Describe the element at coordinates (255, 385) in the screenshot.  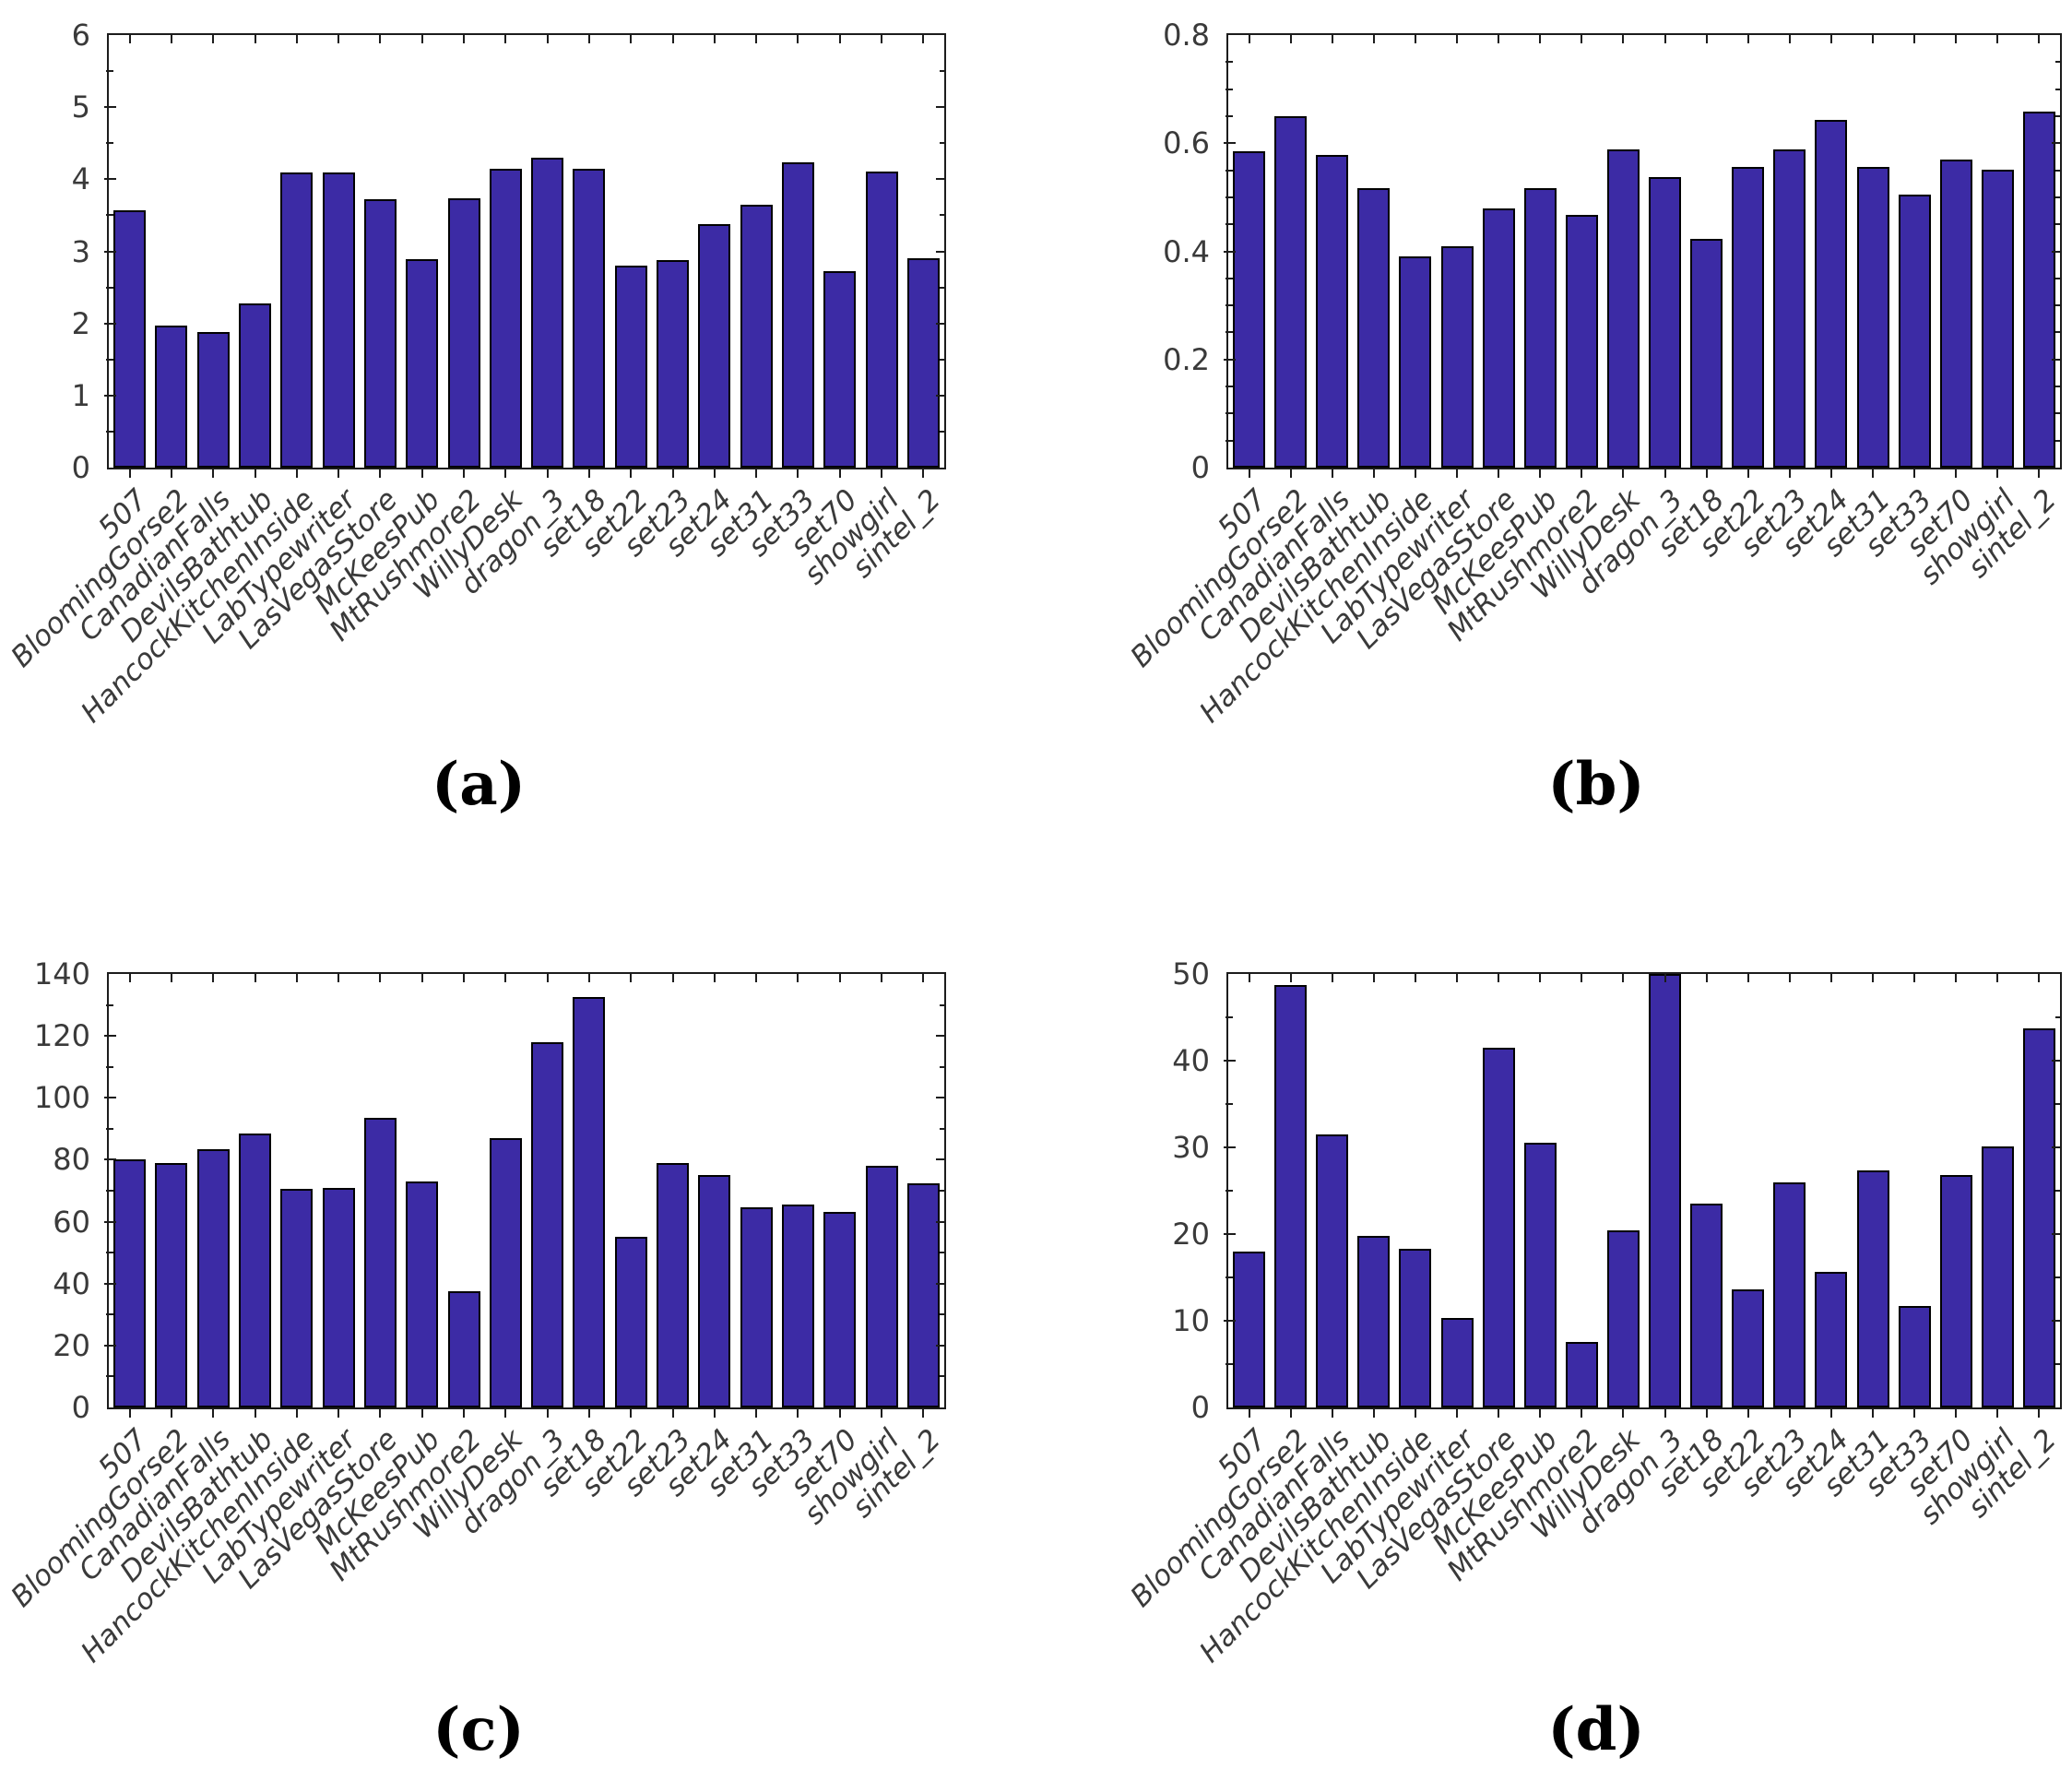
I see `bar-DevilsBathtub` at that location.